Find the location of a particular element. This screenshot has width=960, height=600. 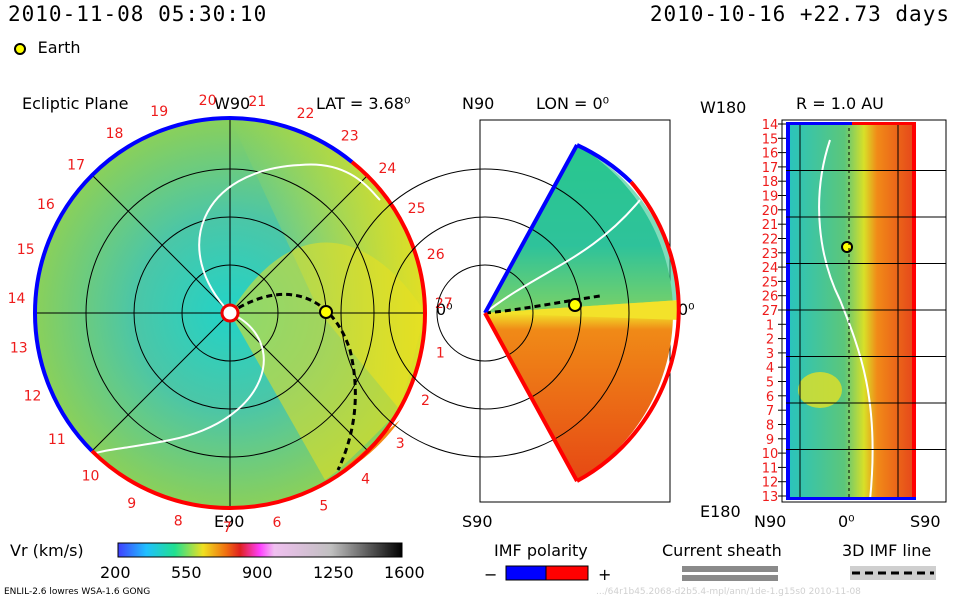

radial-r-label: R = 1.0 AU is located at coordinates (840, 103).